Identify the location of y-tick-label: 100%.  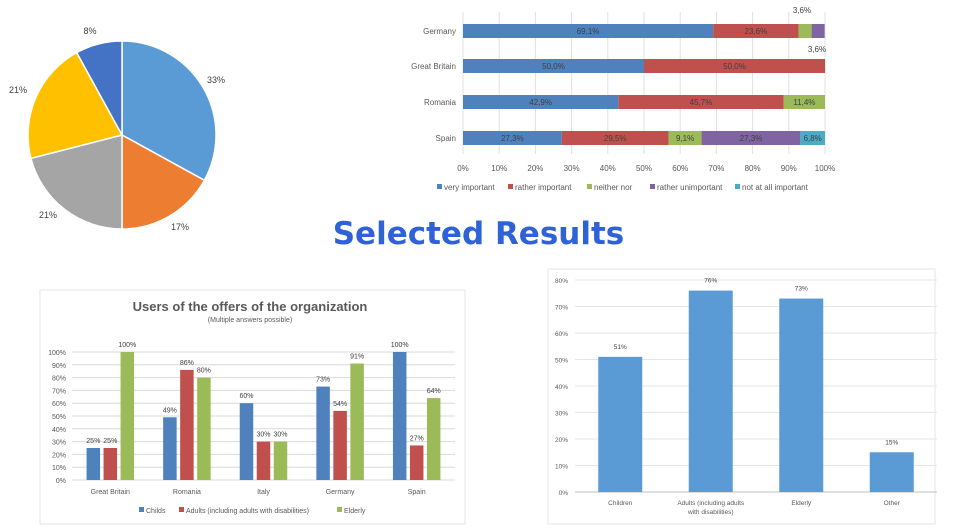
(57, 353).